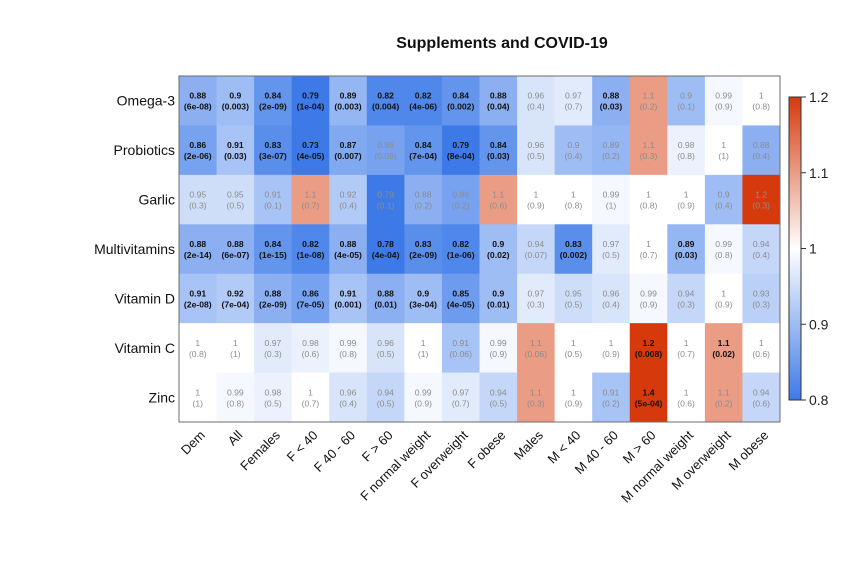 The height and width of the screenshot is (571, 854). I want to click on cell-pvalue-label: (0.01), so click(498, 304).